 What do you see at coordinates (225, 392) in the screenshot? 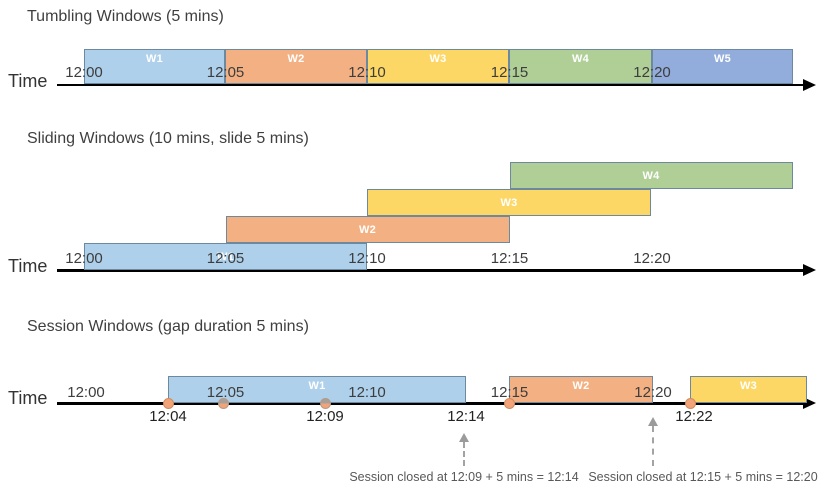
I see `session-tick: 12:05` at bounding box center [225, 392].